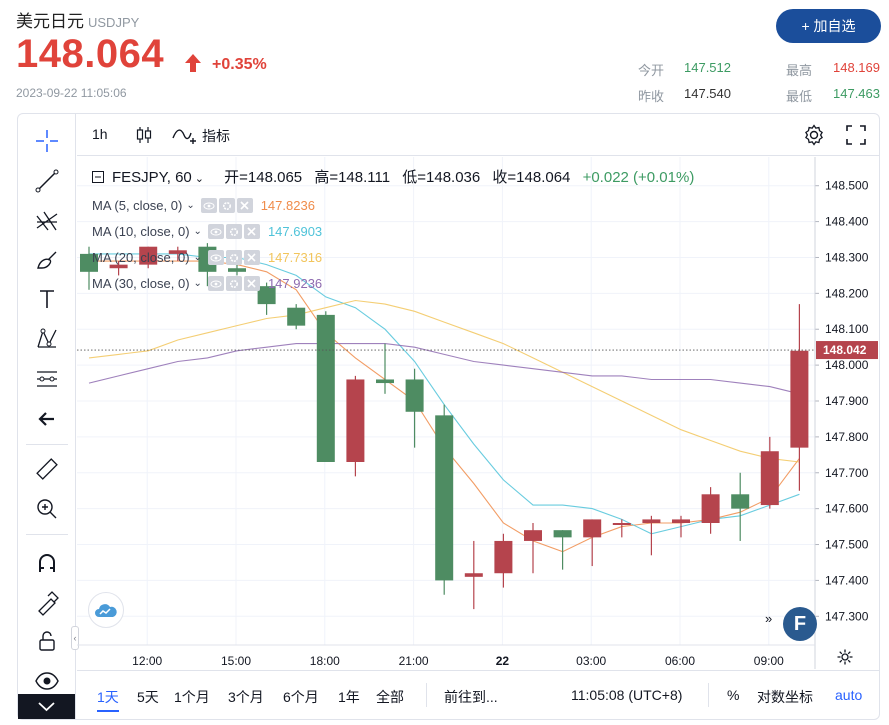 The width and height of the screenshot is (889, 725). Describe the element at coordinates (47, 469) in the screenshot. I see `ruler-icon` at that location.